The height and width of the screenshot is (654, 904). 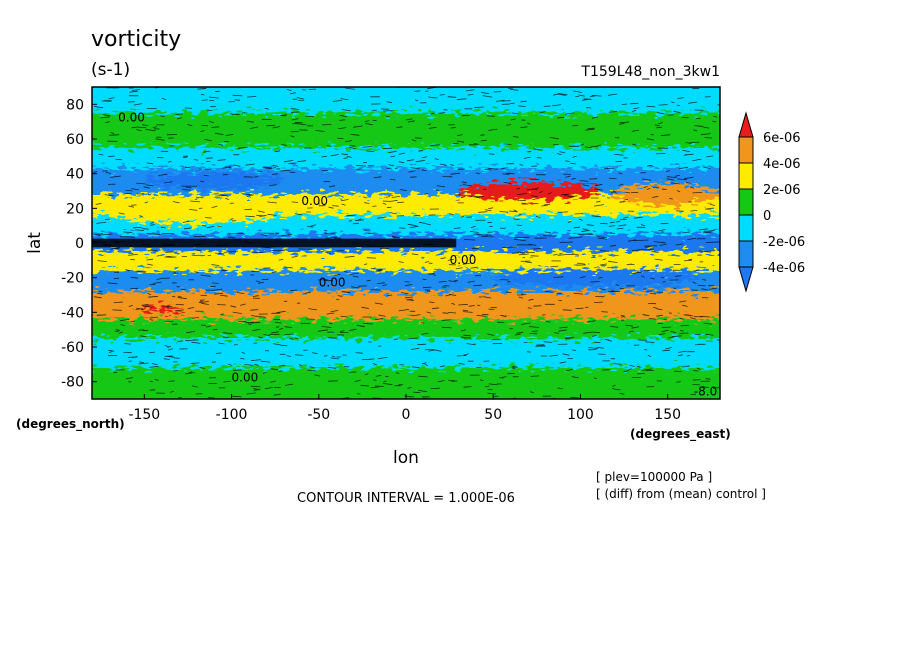 What do you see at coordinates (705, 392) in the screenshot?
I see `contour-label: -8.0` at bounding box center [705, 392].